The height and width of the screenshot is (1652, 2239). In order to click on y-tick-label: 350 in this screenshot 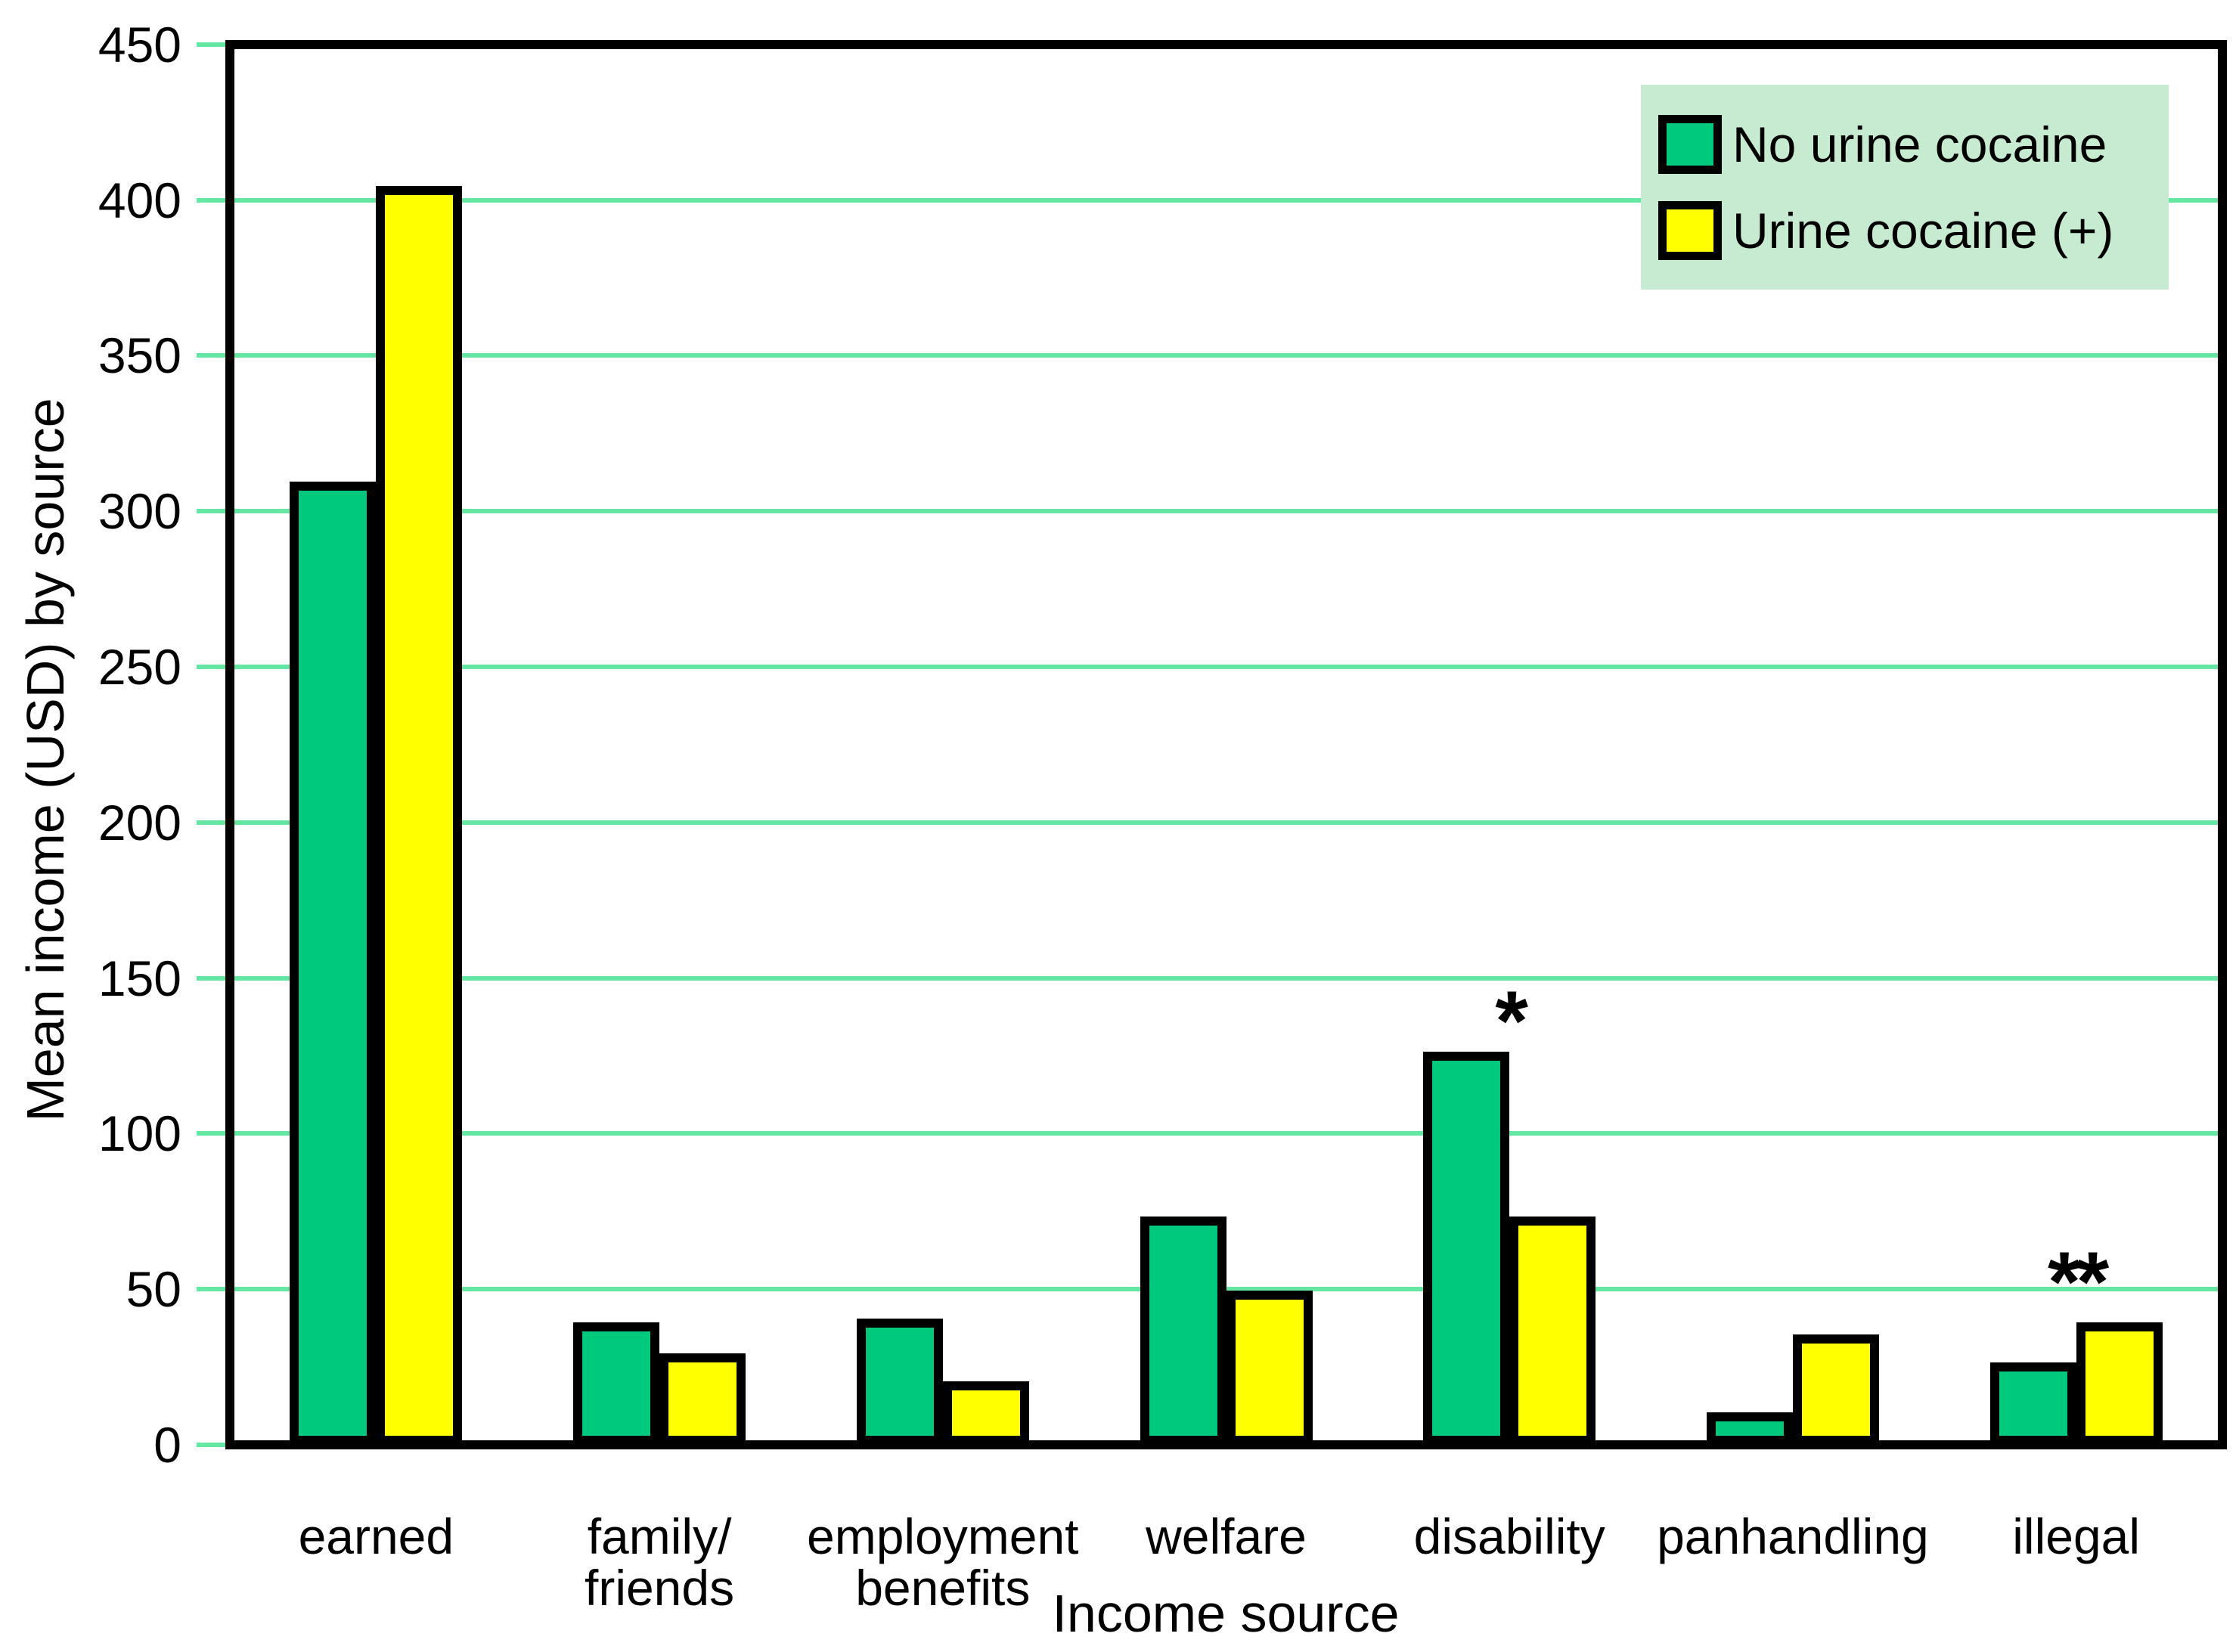, I will do `click(139, 356)`.